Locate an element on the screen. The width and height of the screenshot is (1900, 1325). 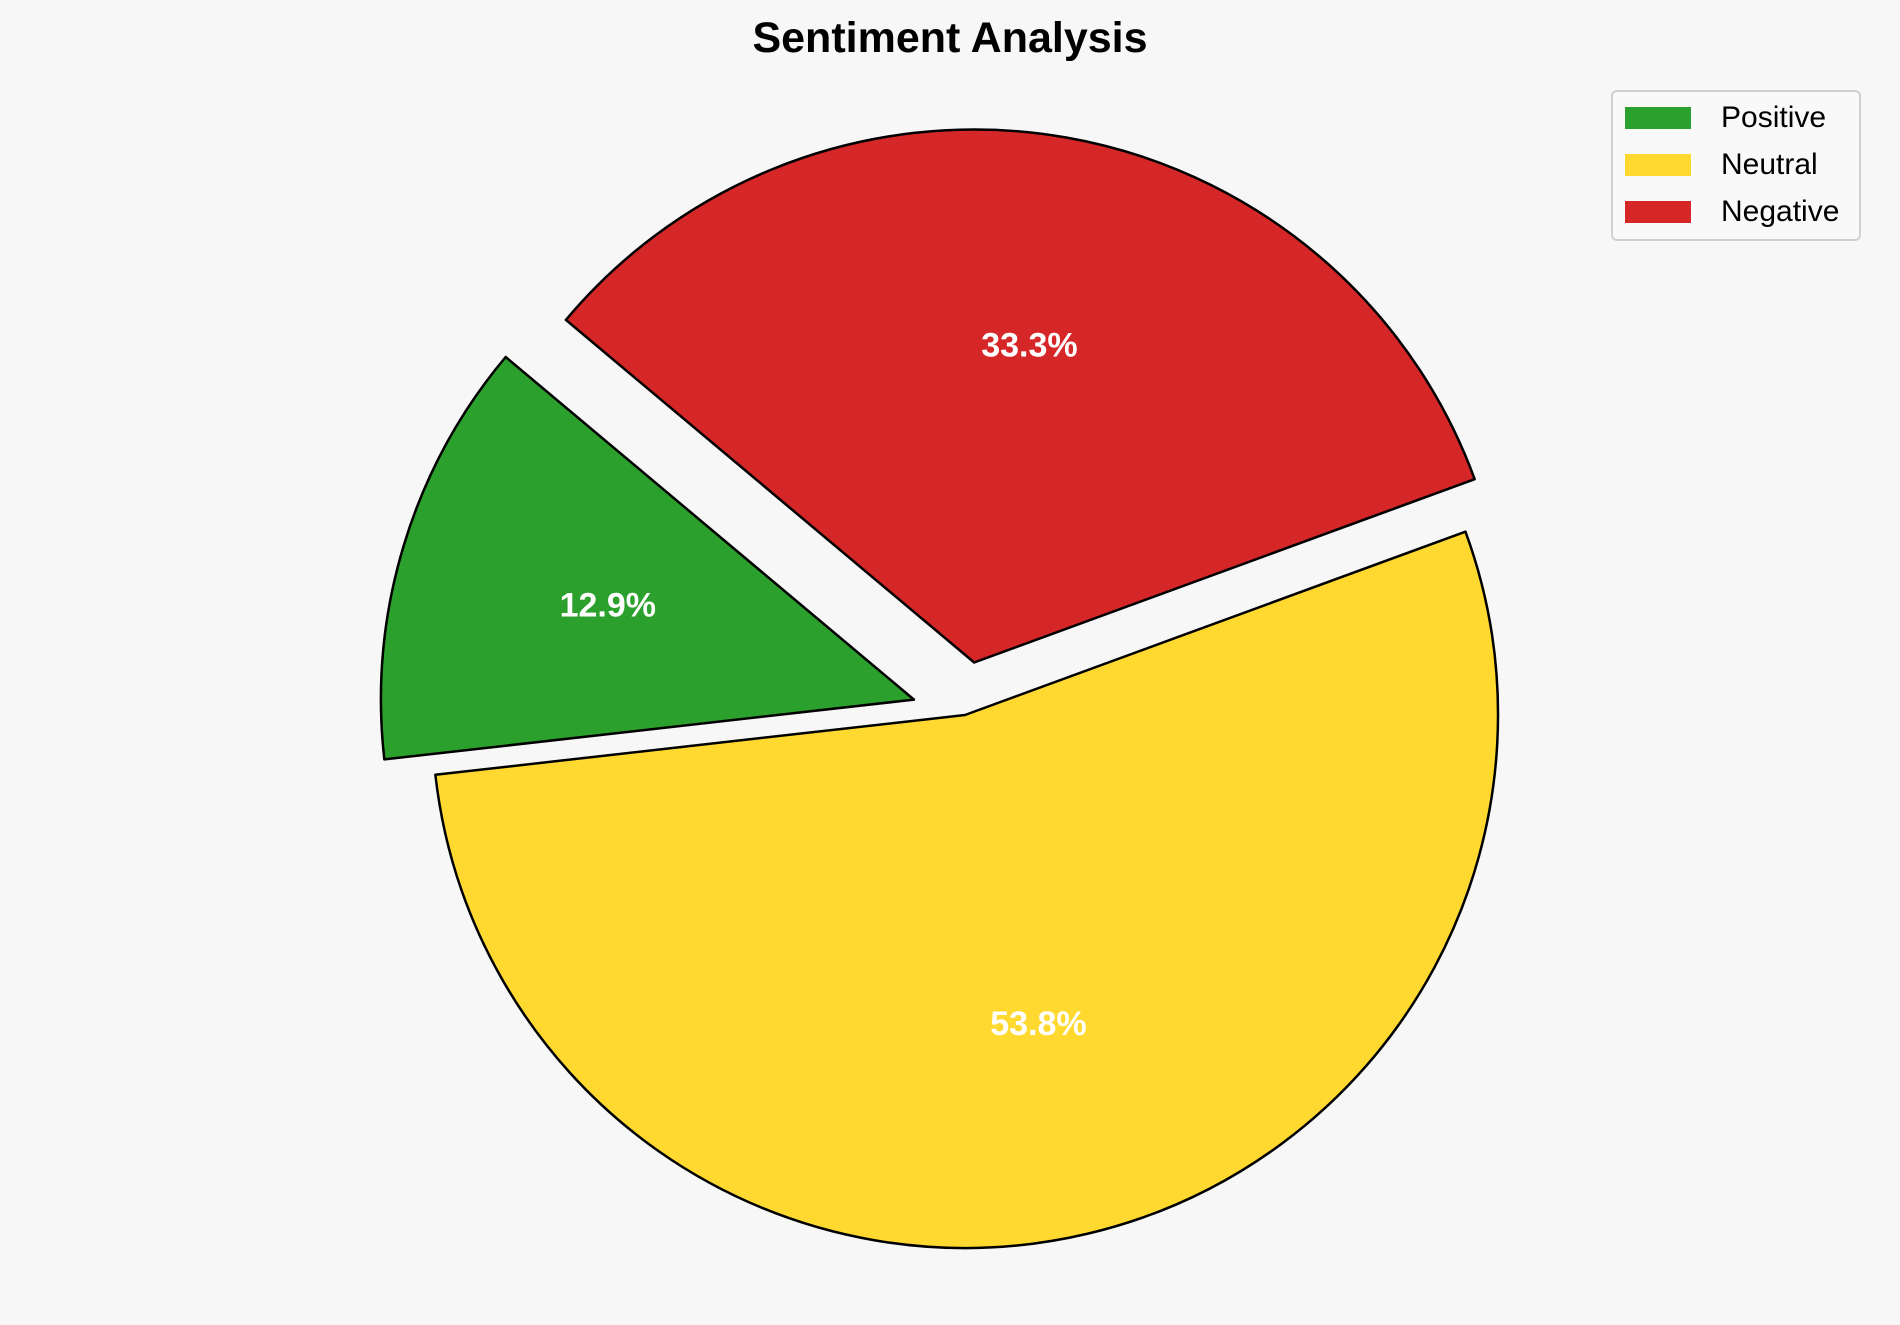
legend-item-negative: Negative is located at coordinates (1732, 212).